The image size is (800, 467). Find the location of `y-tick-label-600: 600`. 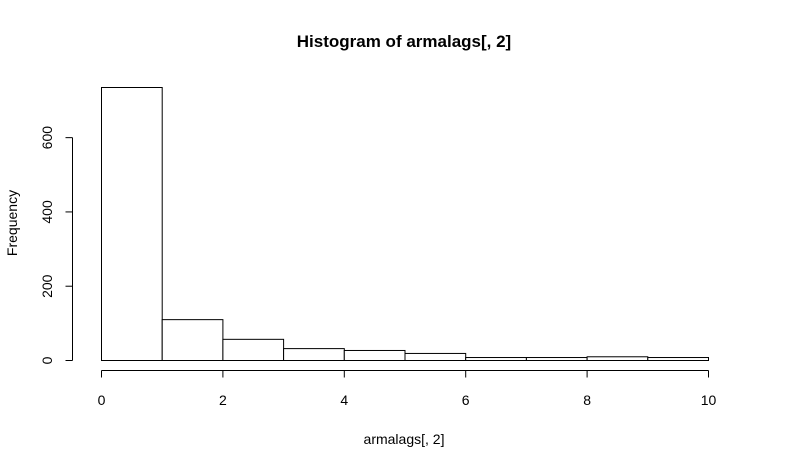

y-tick-label-600: 600 is located at coordinates (47, 138).